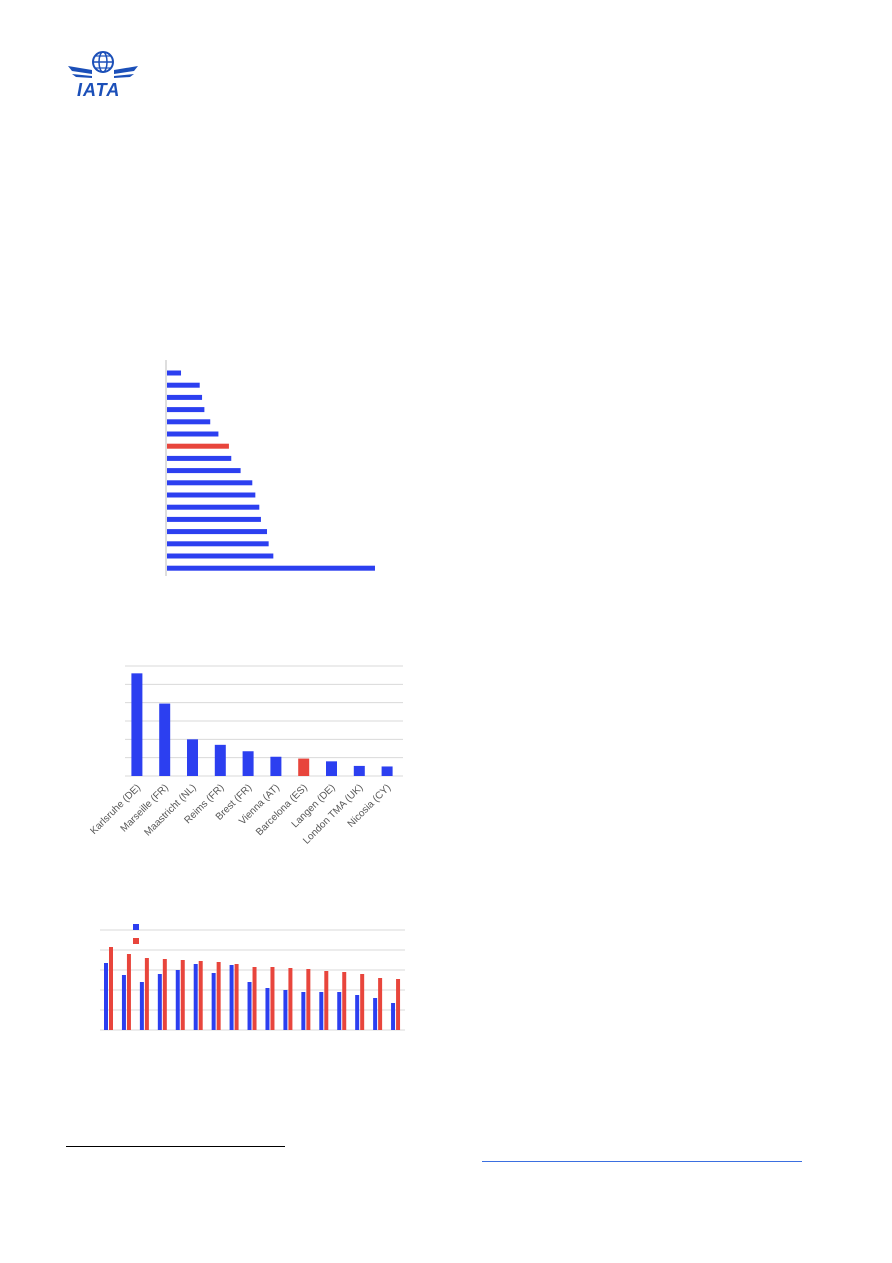  Describe the element at coordinates (642, 1161) in the screenshot. I see `footnote-link-underline` at that location.